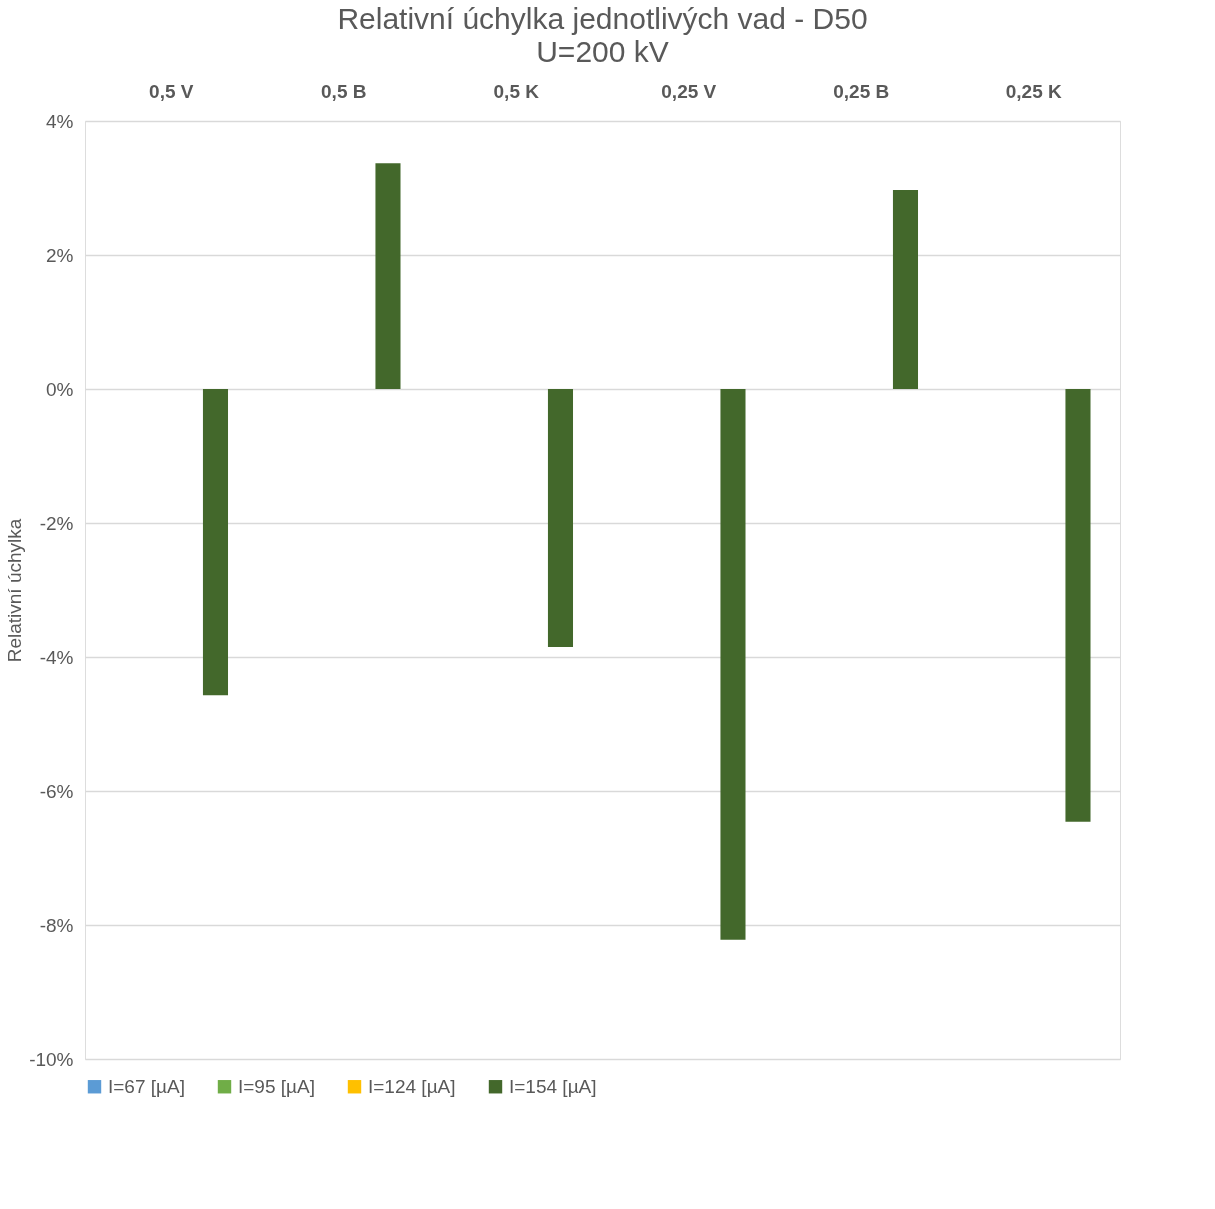  Describe the element at coordinates (602, 51) in the screenshot. I see `chart-subtitle: U=200 kV` at that location.